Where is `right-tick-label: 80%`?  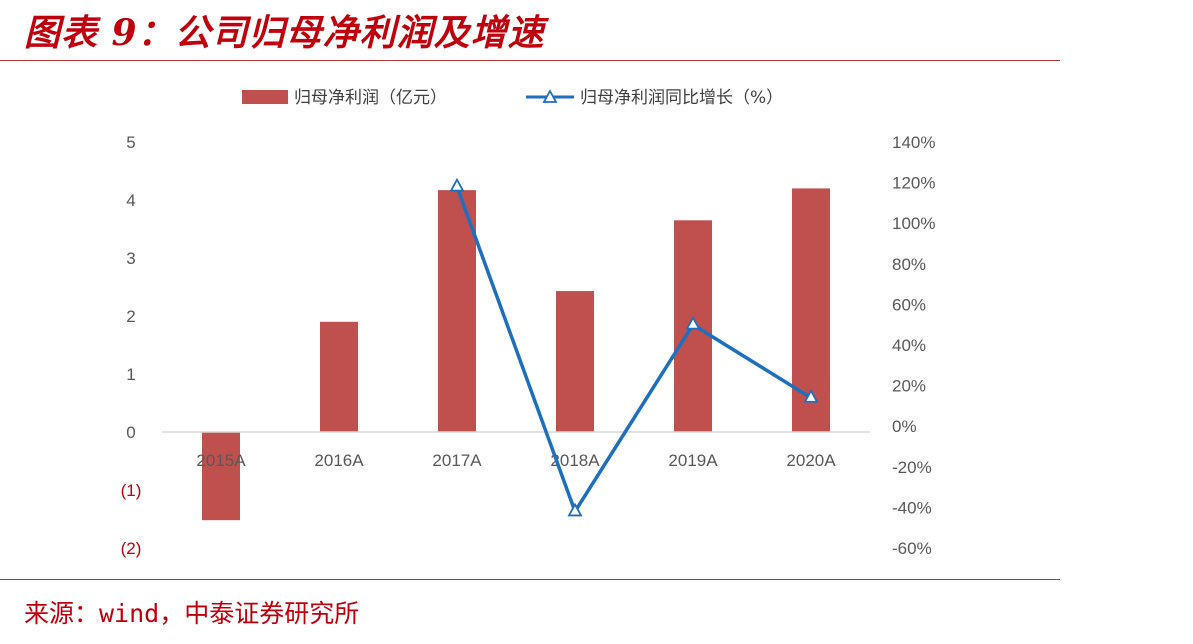 right-tick-label: 80% is located at coordinates (909, 264).